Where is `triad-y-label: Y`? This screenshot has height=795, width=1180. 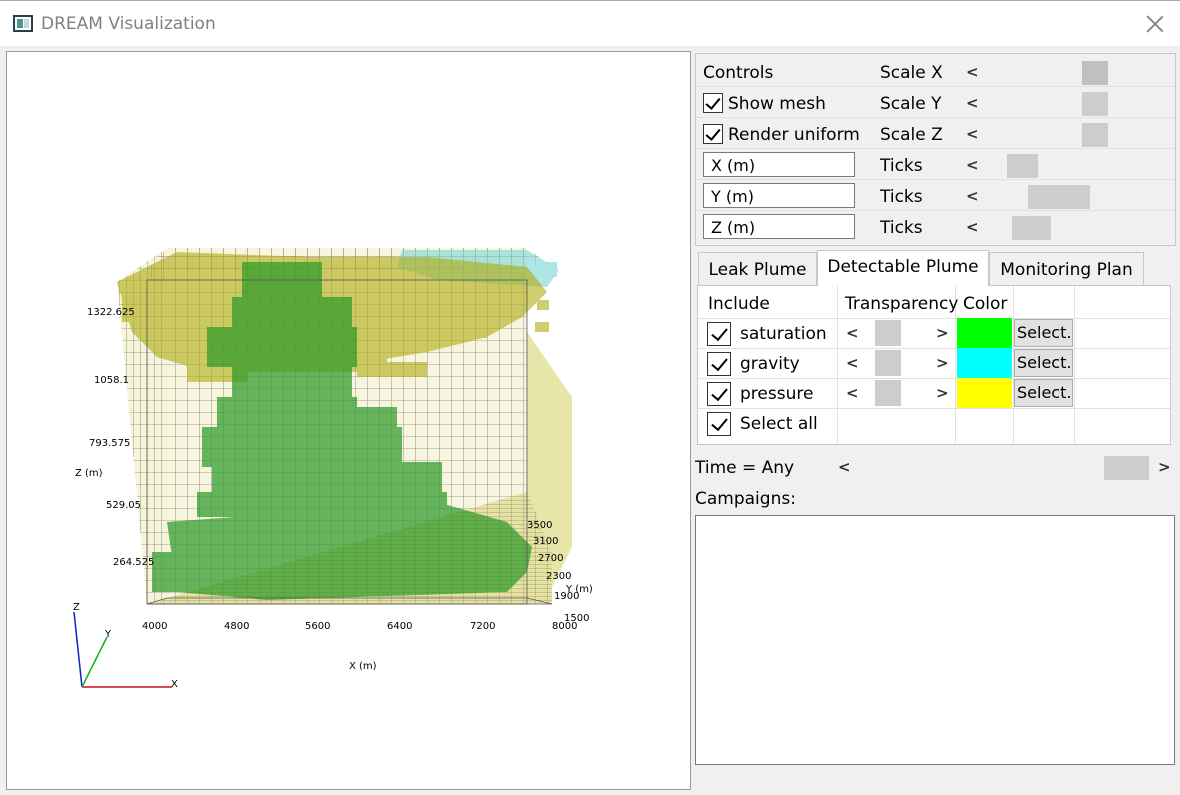
triad-y-label: Y is located at coordinates (108, 634).